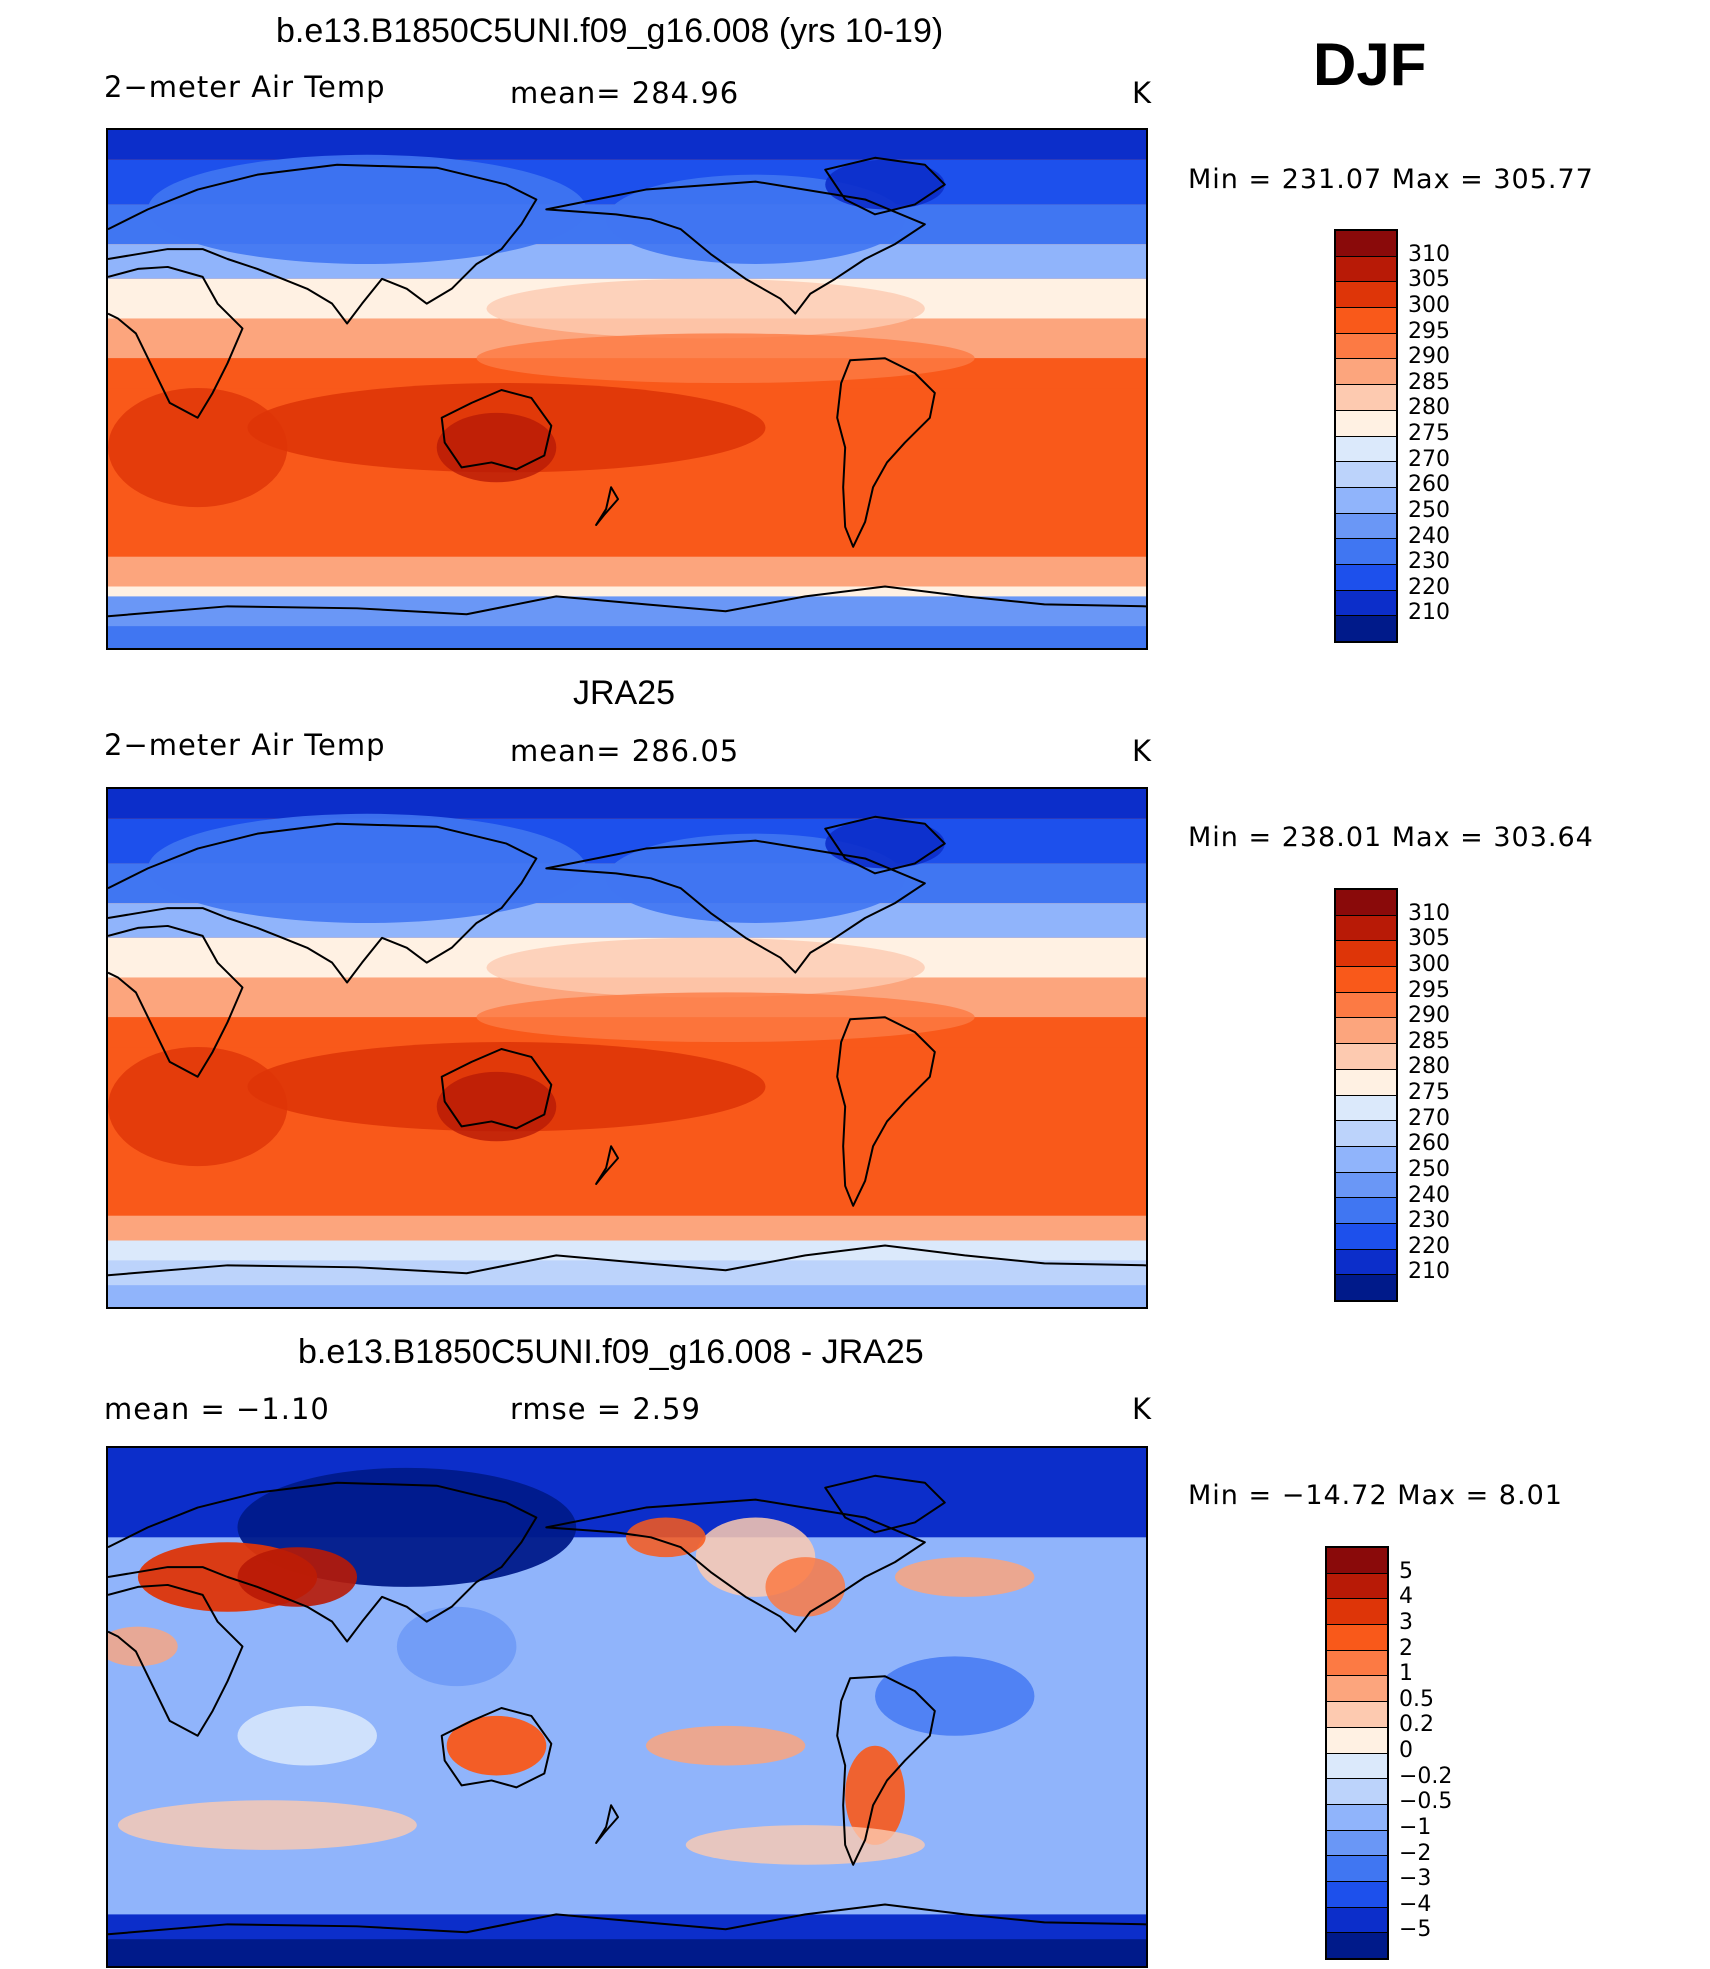 This screenshot has height=1969, width=1710. Describe the element at coordinates (1416, 1699) in the screenshot. I see `colorbar-tick-label: 0.5` at that location.